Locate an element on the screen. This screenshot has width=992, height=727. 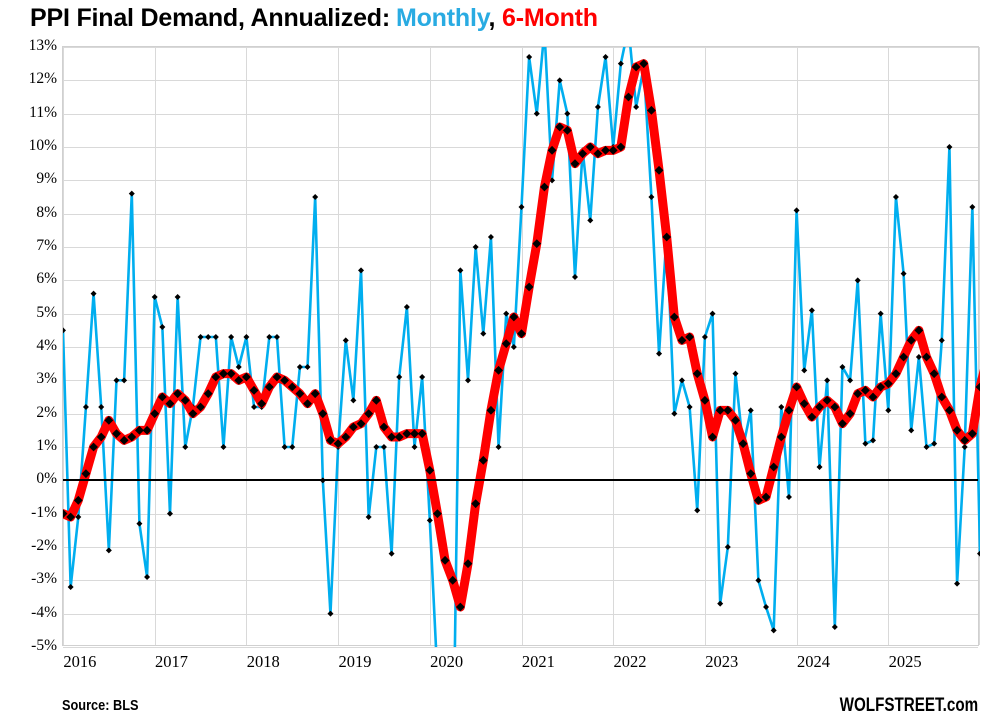
y-axis-tick-label: -5% is located at coordinates (44, 645).